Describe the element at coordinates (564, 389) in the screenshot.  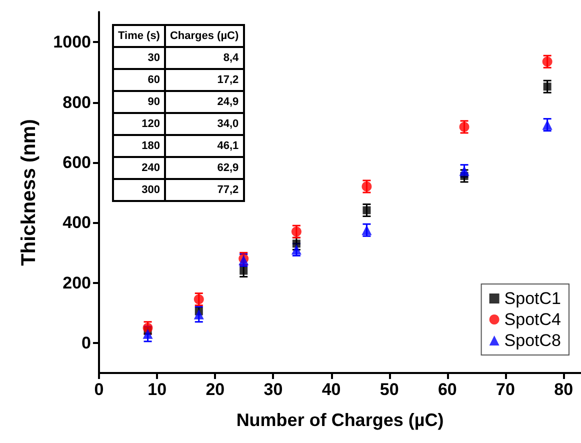
I see `x-tick-label: 80` at that location.